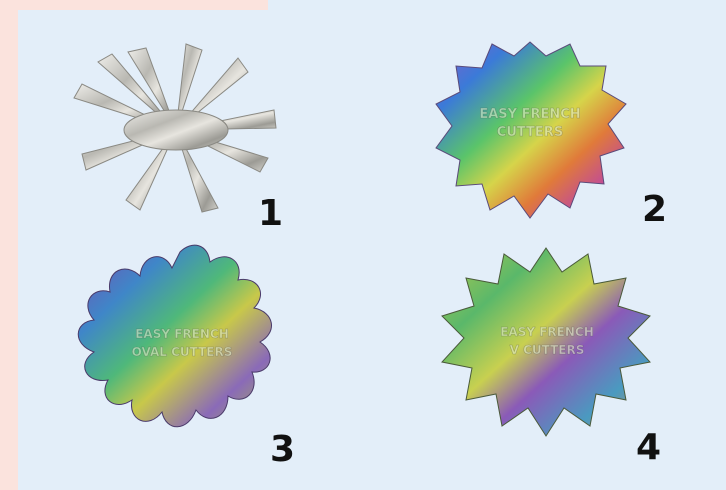 This screenshot has height=490, width=726. I want to click on cutter-3-text-line1: EASY FRENCH, so click(182, 334).